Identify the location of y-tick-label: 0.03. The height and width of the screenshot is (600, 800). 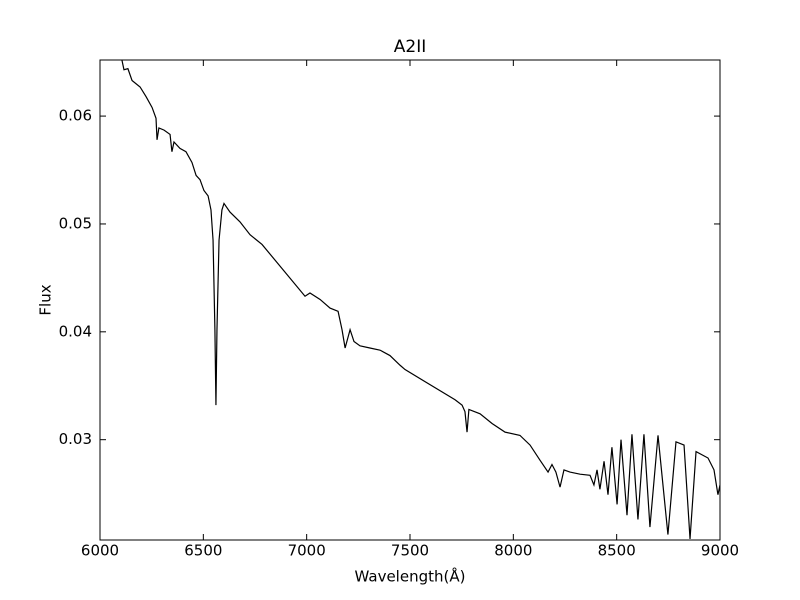
(75, 439).